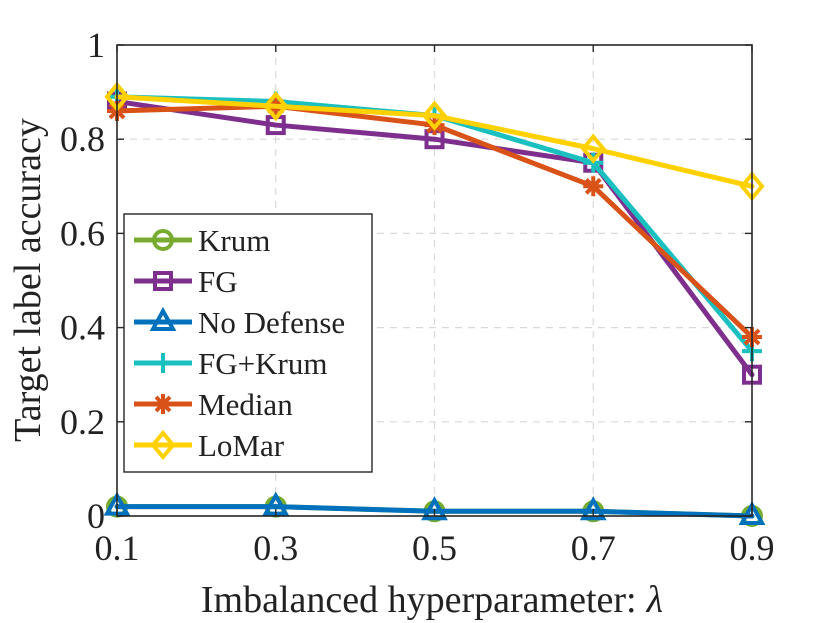  I want to click on legend-item-no-defense: No Defense, so click(239, 322).